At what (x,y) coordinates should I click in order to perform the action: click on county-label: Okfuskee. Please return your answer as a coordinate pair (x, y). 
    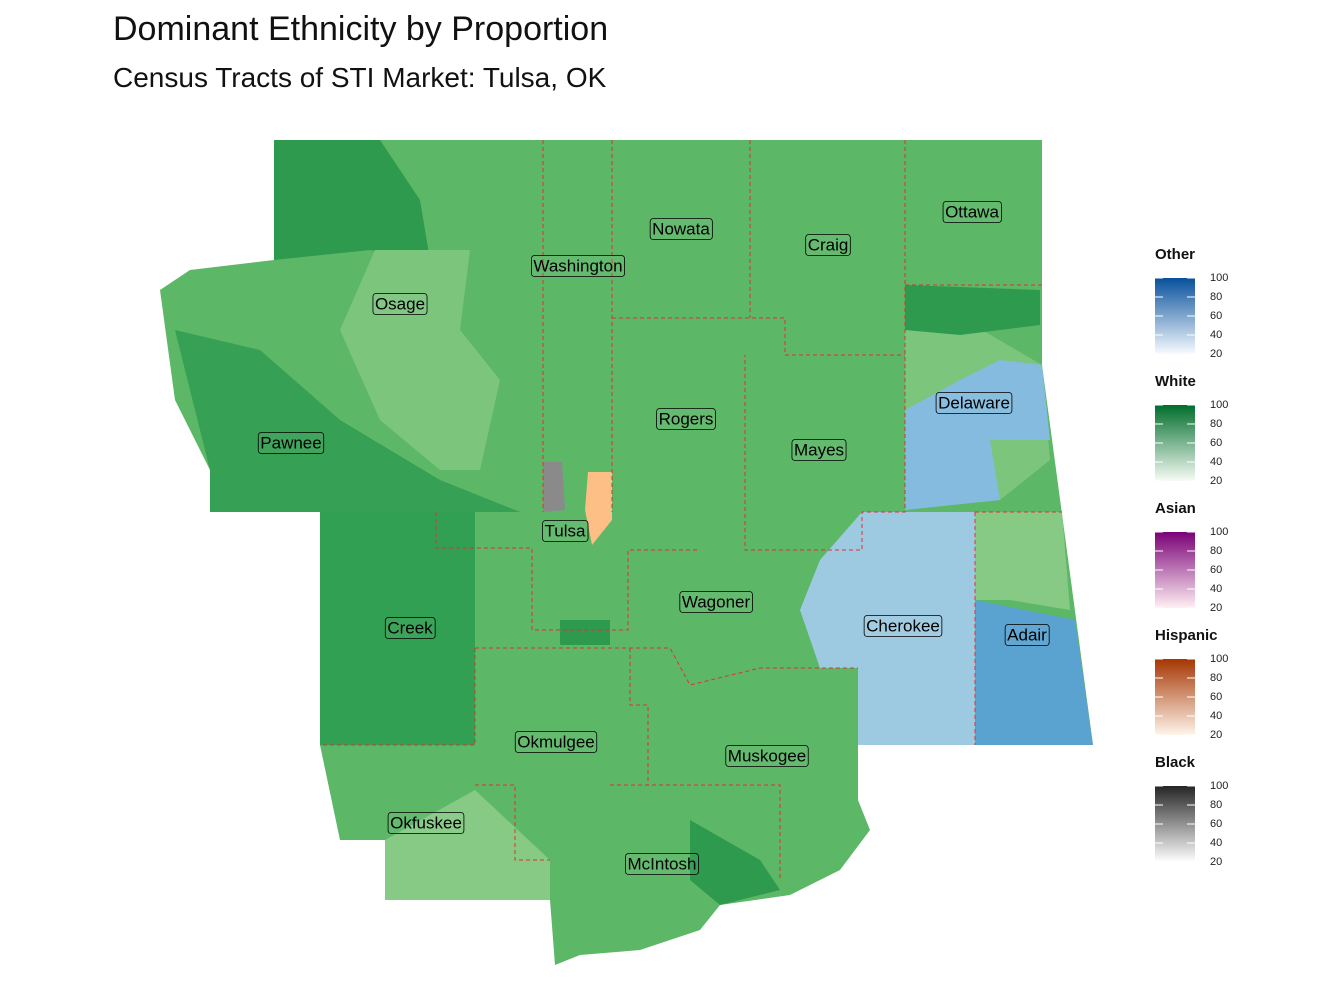
    Looking at the image, I should click on (426, 823).